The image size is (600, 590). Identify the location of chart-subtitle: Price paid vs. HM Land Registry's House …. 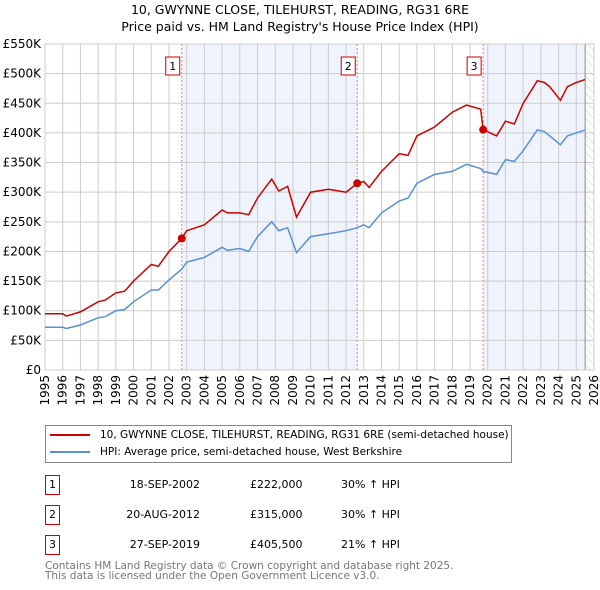
(300, 26).